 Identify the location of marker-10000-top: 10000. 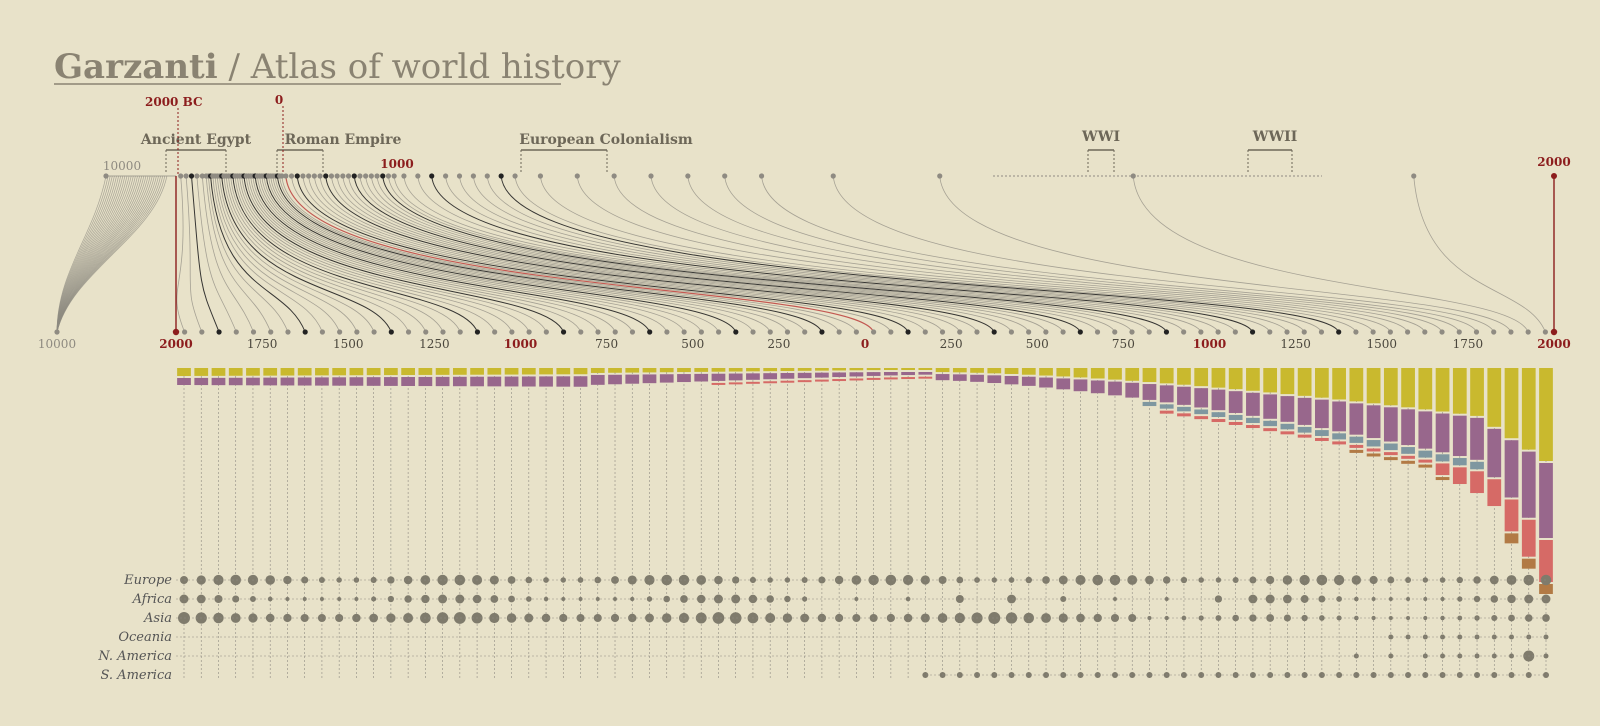
(122, 166).